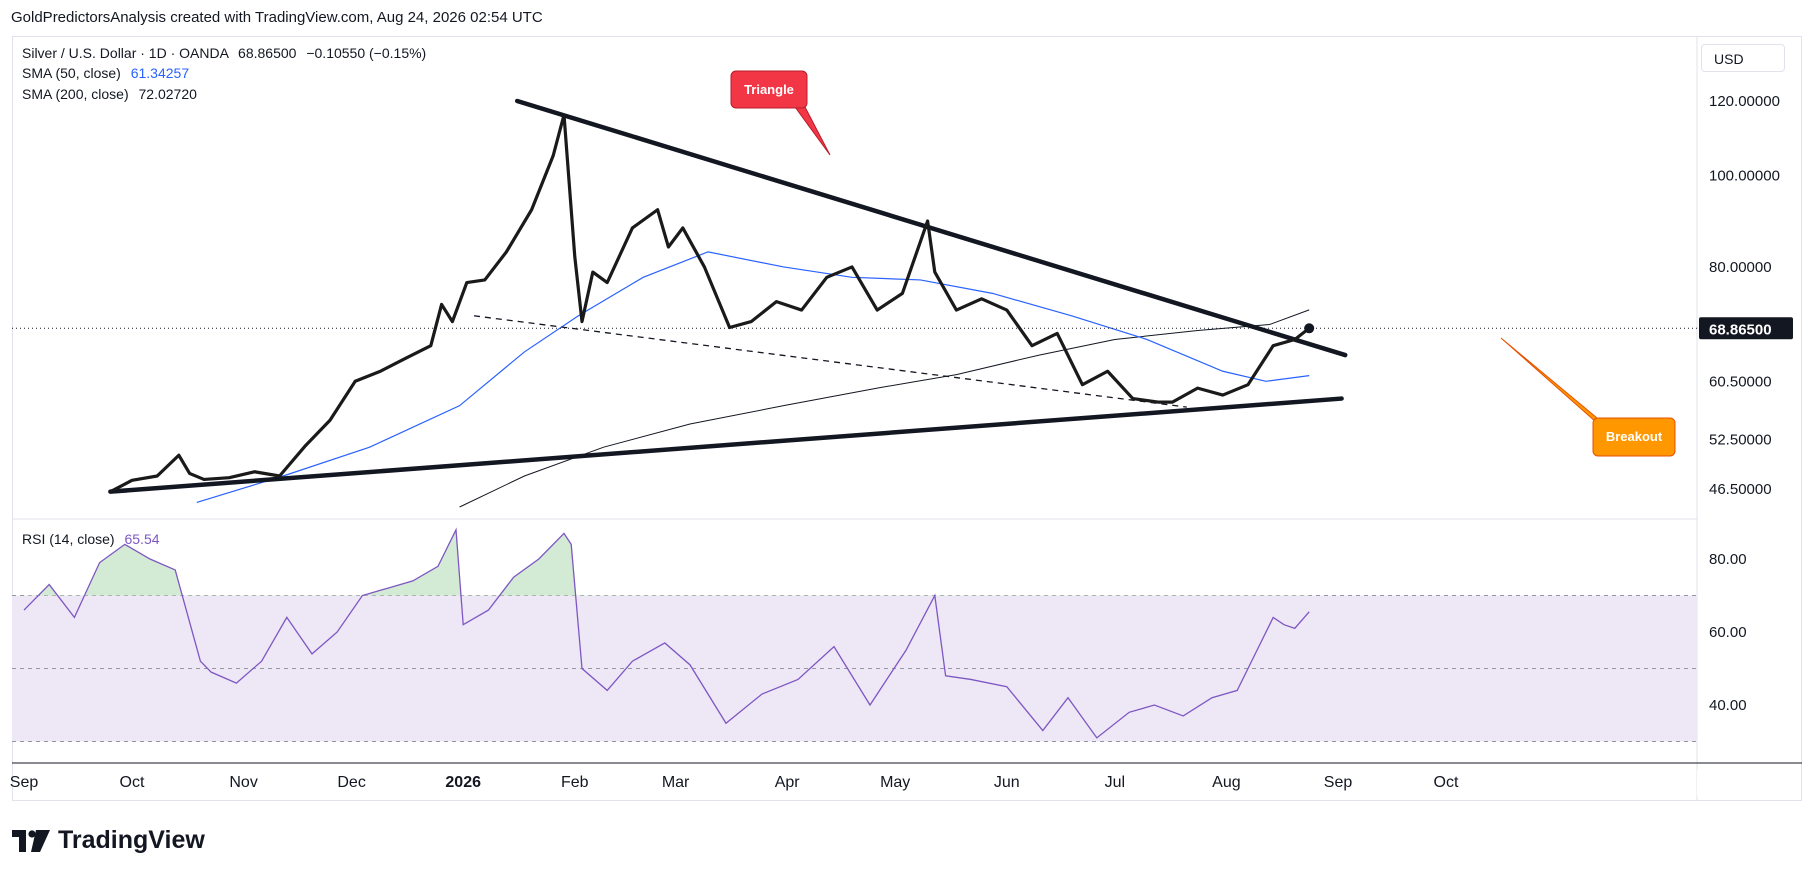 This screenshot has height=877, width=1815. Describe the element at coordinates (1744, 101) in the screenshot. I see `price-tick-label: 120.00000` at that location.